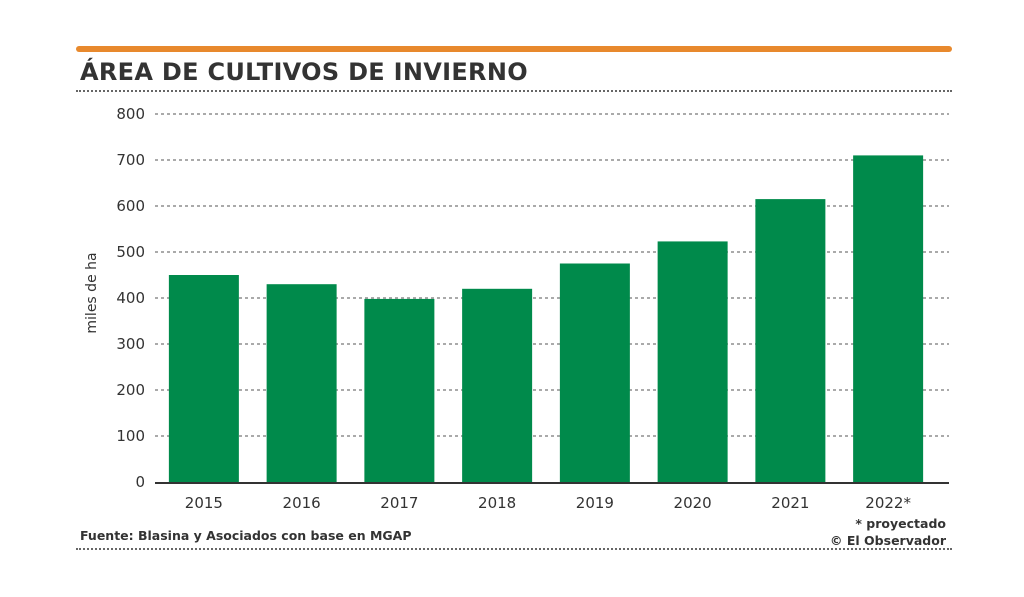  I want to click on top-accent-rule, so click(514, 49).